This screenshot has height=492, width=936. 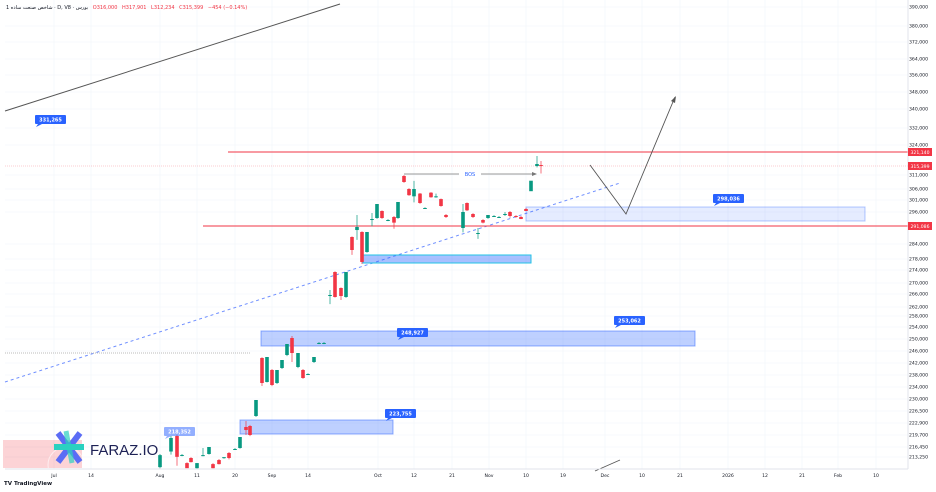 I want to click on price-label-callout: 253,062, so click(x=629, y=322).